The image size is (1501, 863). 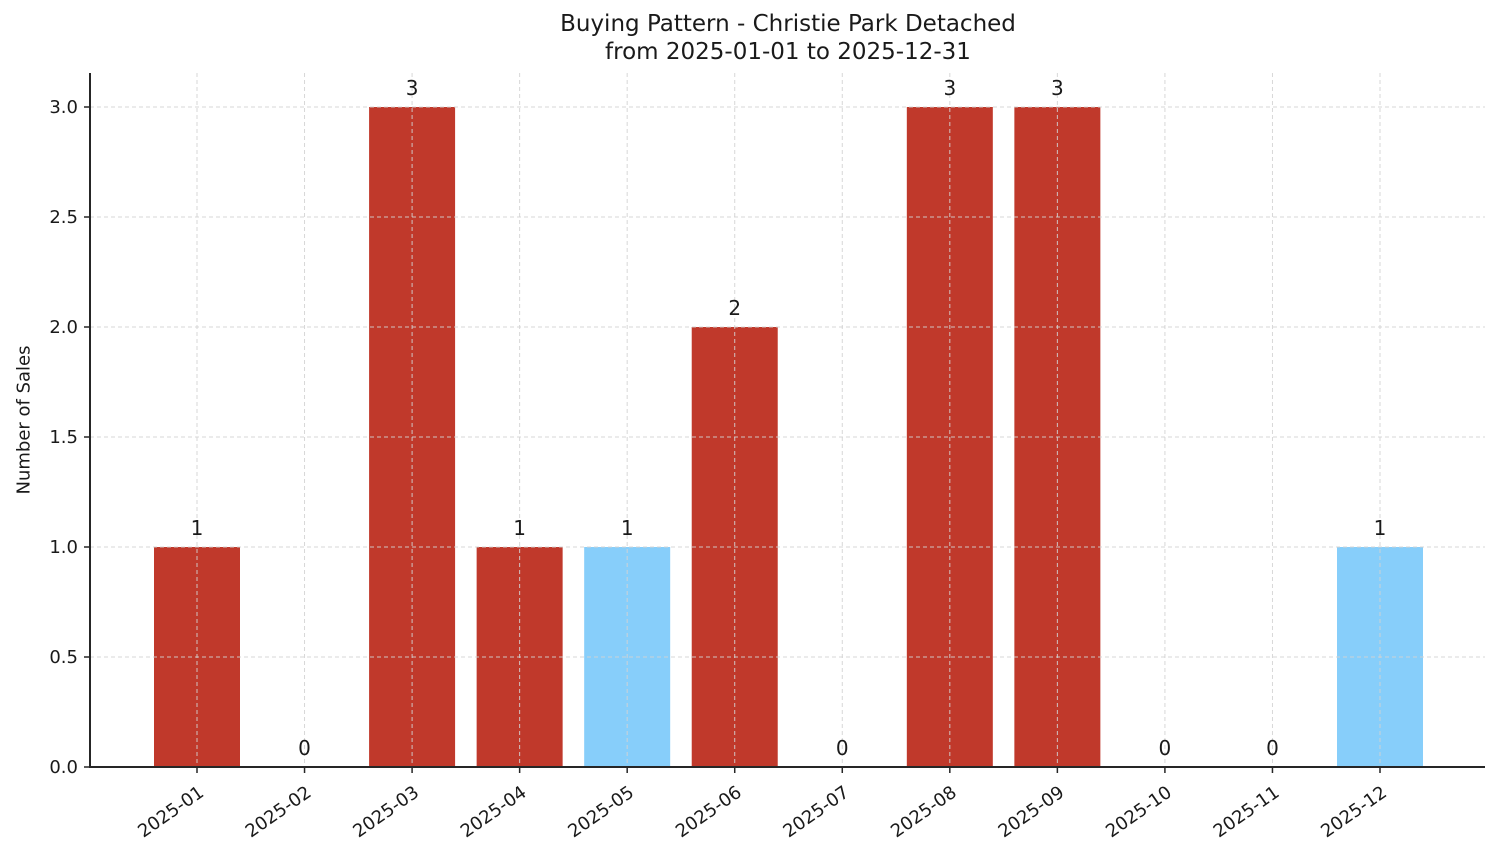 What do you see at coordinates (924, 812) in the screenshot?
I see `x-tick-label: 2025-08` at bounding box center [924, 812].